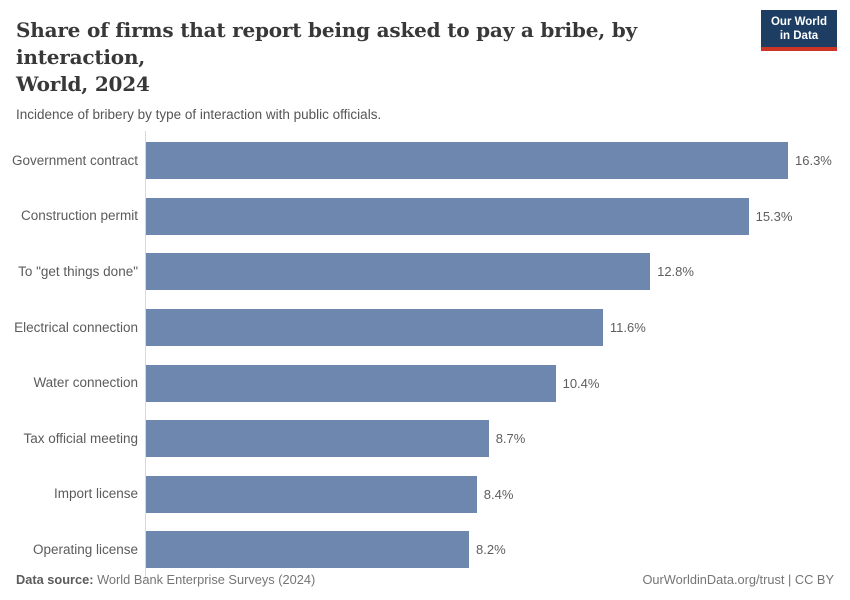 This screenshot has height=600, width=850. What do you see at coordinates (95, 494) in the screenshot?
I see `category-label: Import license` at bounding box center [95, 494].